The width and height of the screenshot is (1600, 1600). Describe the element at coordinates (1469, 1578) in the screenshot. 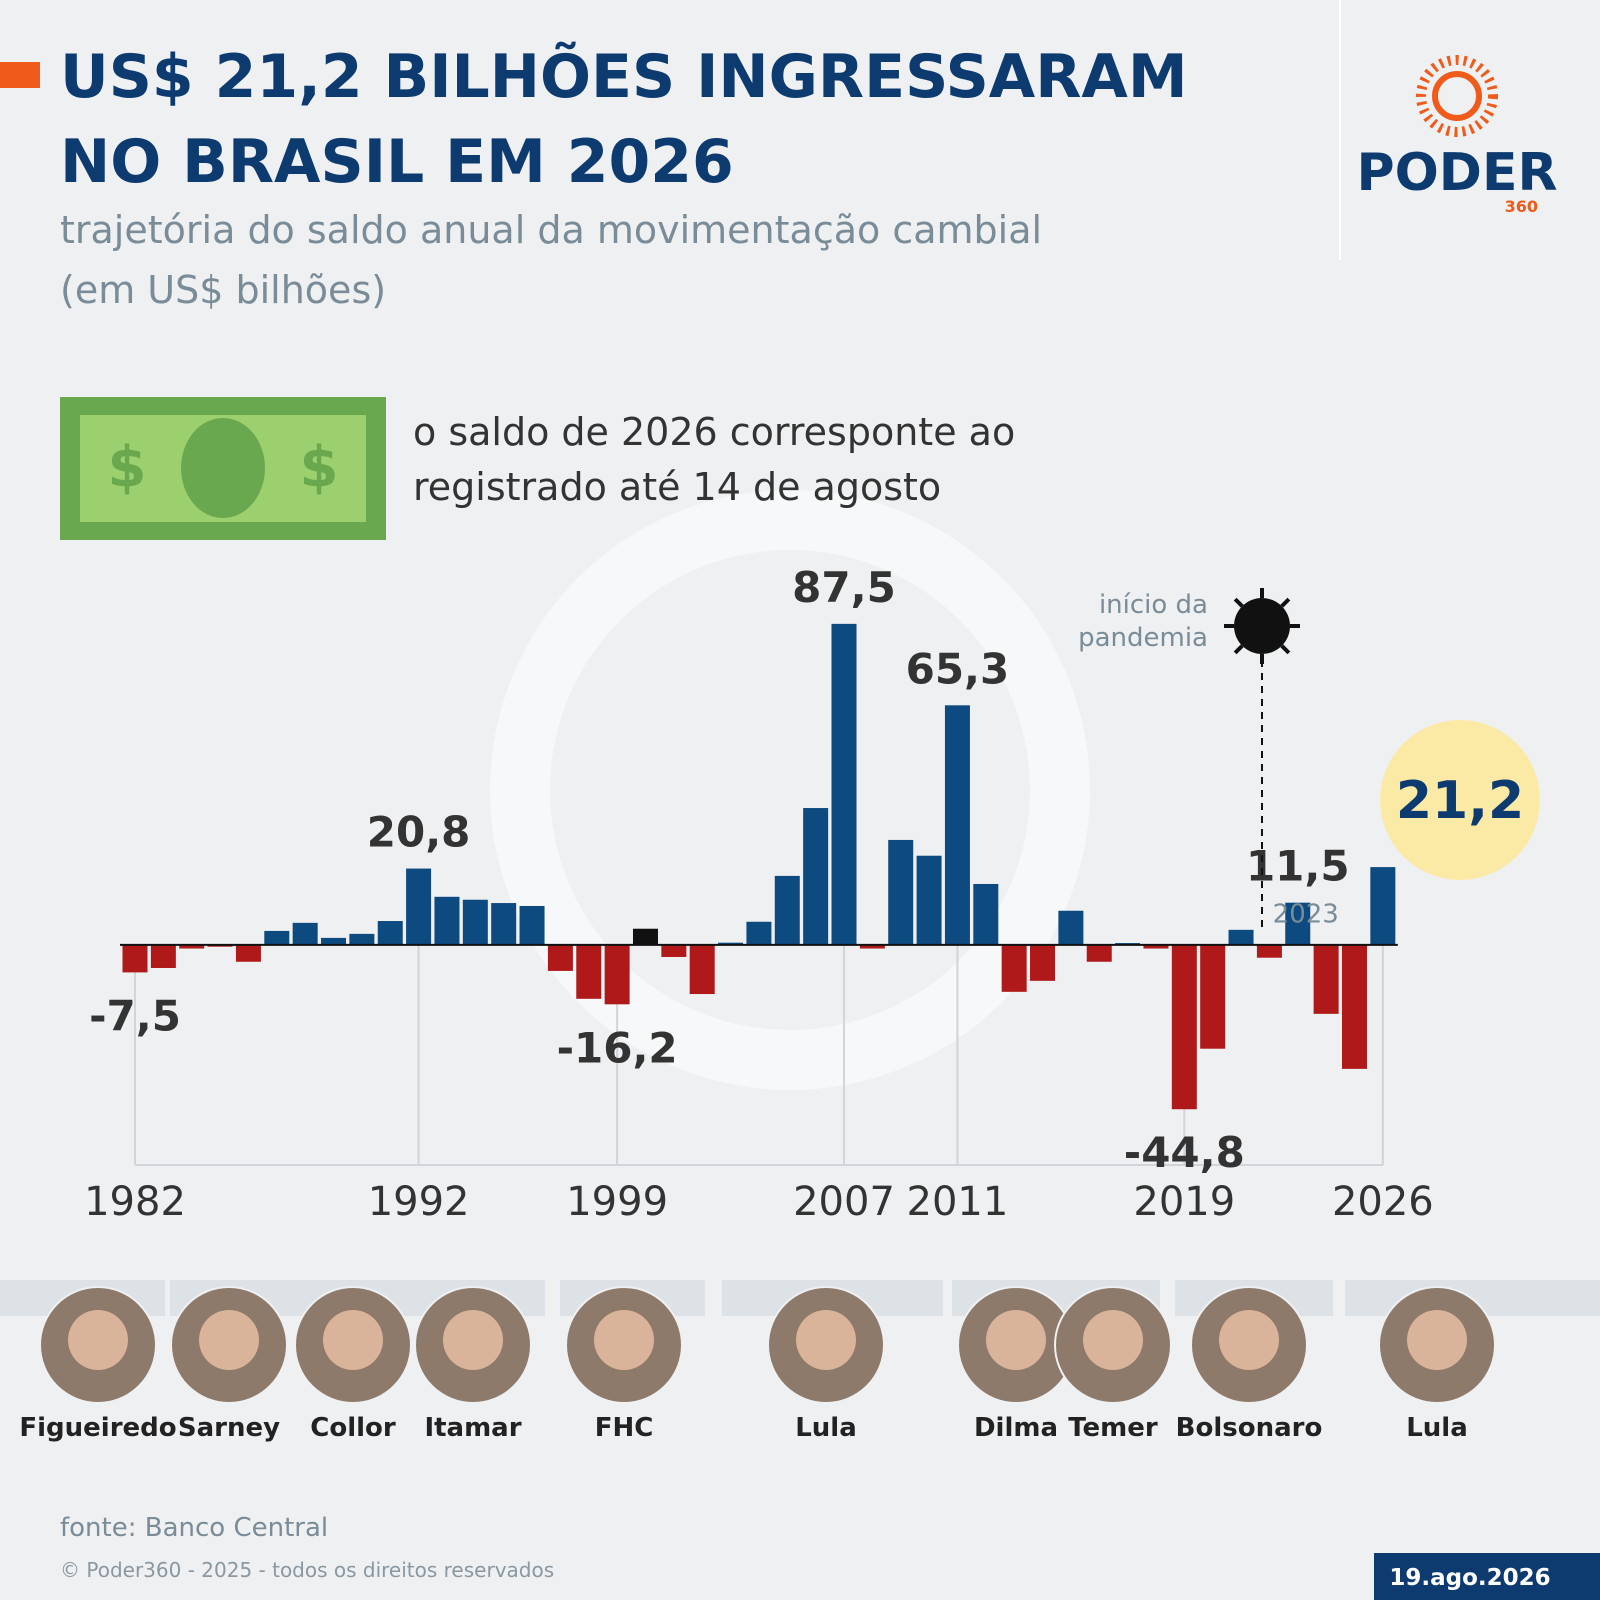

I see `date: 19.ago.2026` at that location.